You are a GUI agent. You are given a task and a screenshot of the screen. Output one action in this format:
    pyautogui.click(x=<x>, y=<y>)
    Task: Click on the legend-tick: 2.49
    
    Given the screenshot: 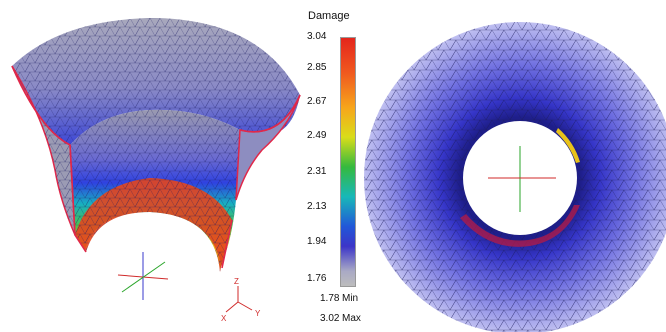 What is the action you would take?
    pyautogui.click(x=317, y=135)
    